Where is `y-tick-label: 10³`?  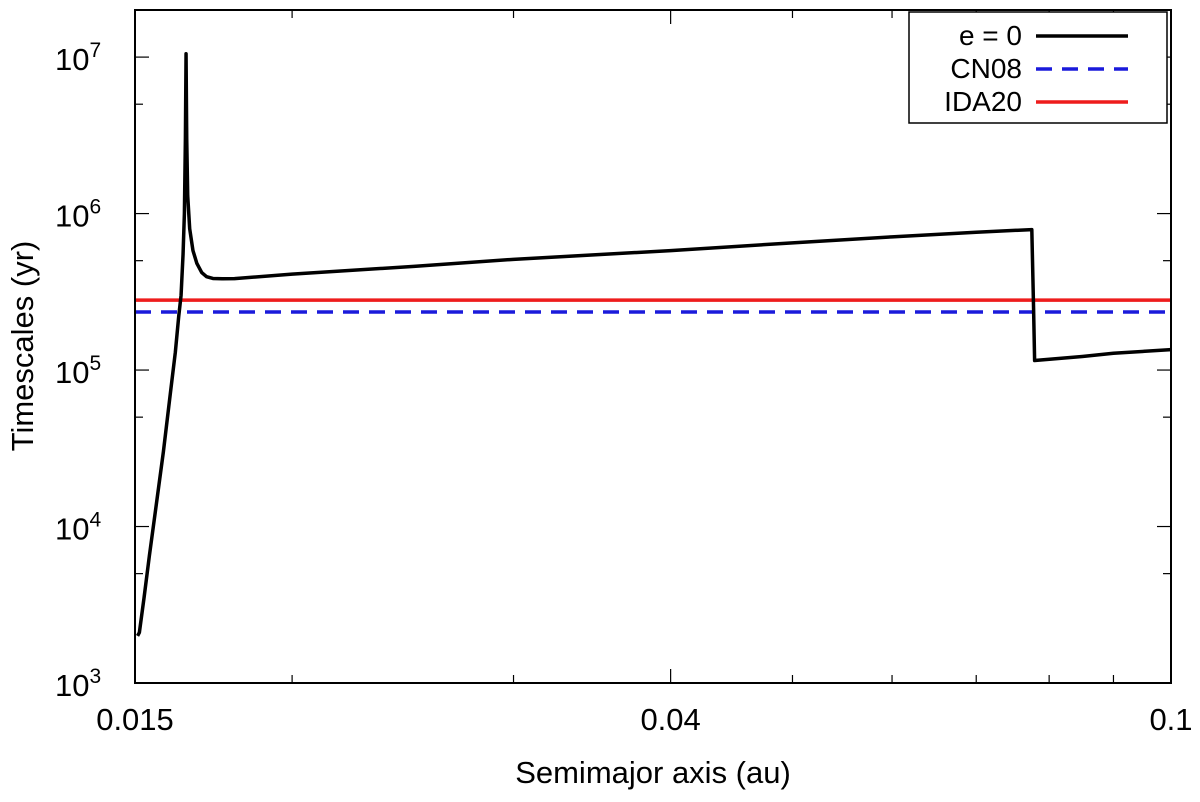 y-tick-label: 10³ is located at coordinates (78, 684).